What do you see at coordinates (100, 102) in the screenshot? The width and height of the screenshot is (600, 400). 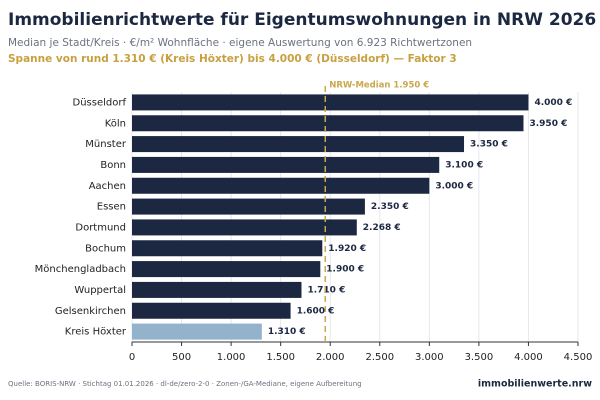 I see `y-tick-label: Düsseldorf` at bounding box center [100, 102].